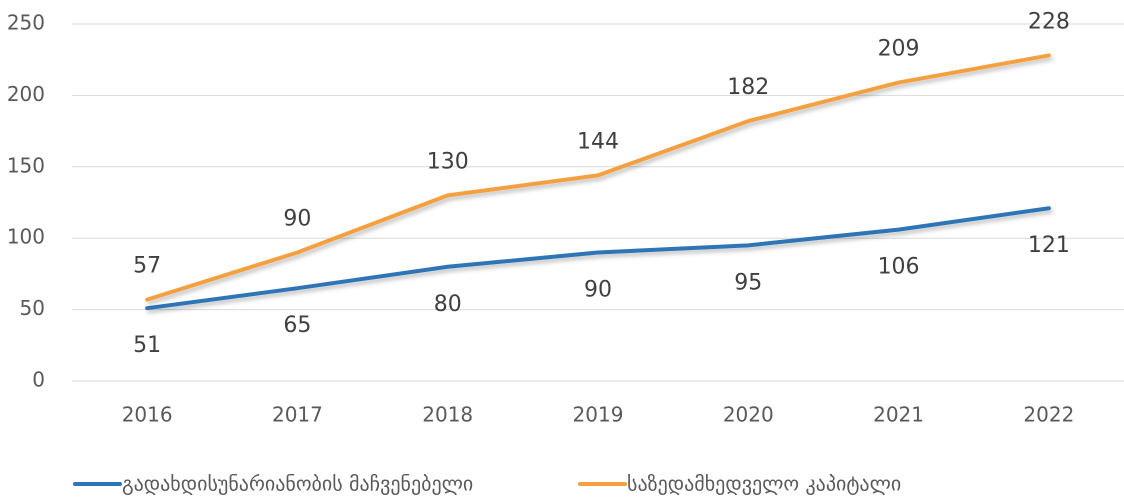 The image size is (1124, 501). I want to click on x-tick-label: 2020, so click(748, 415).